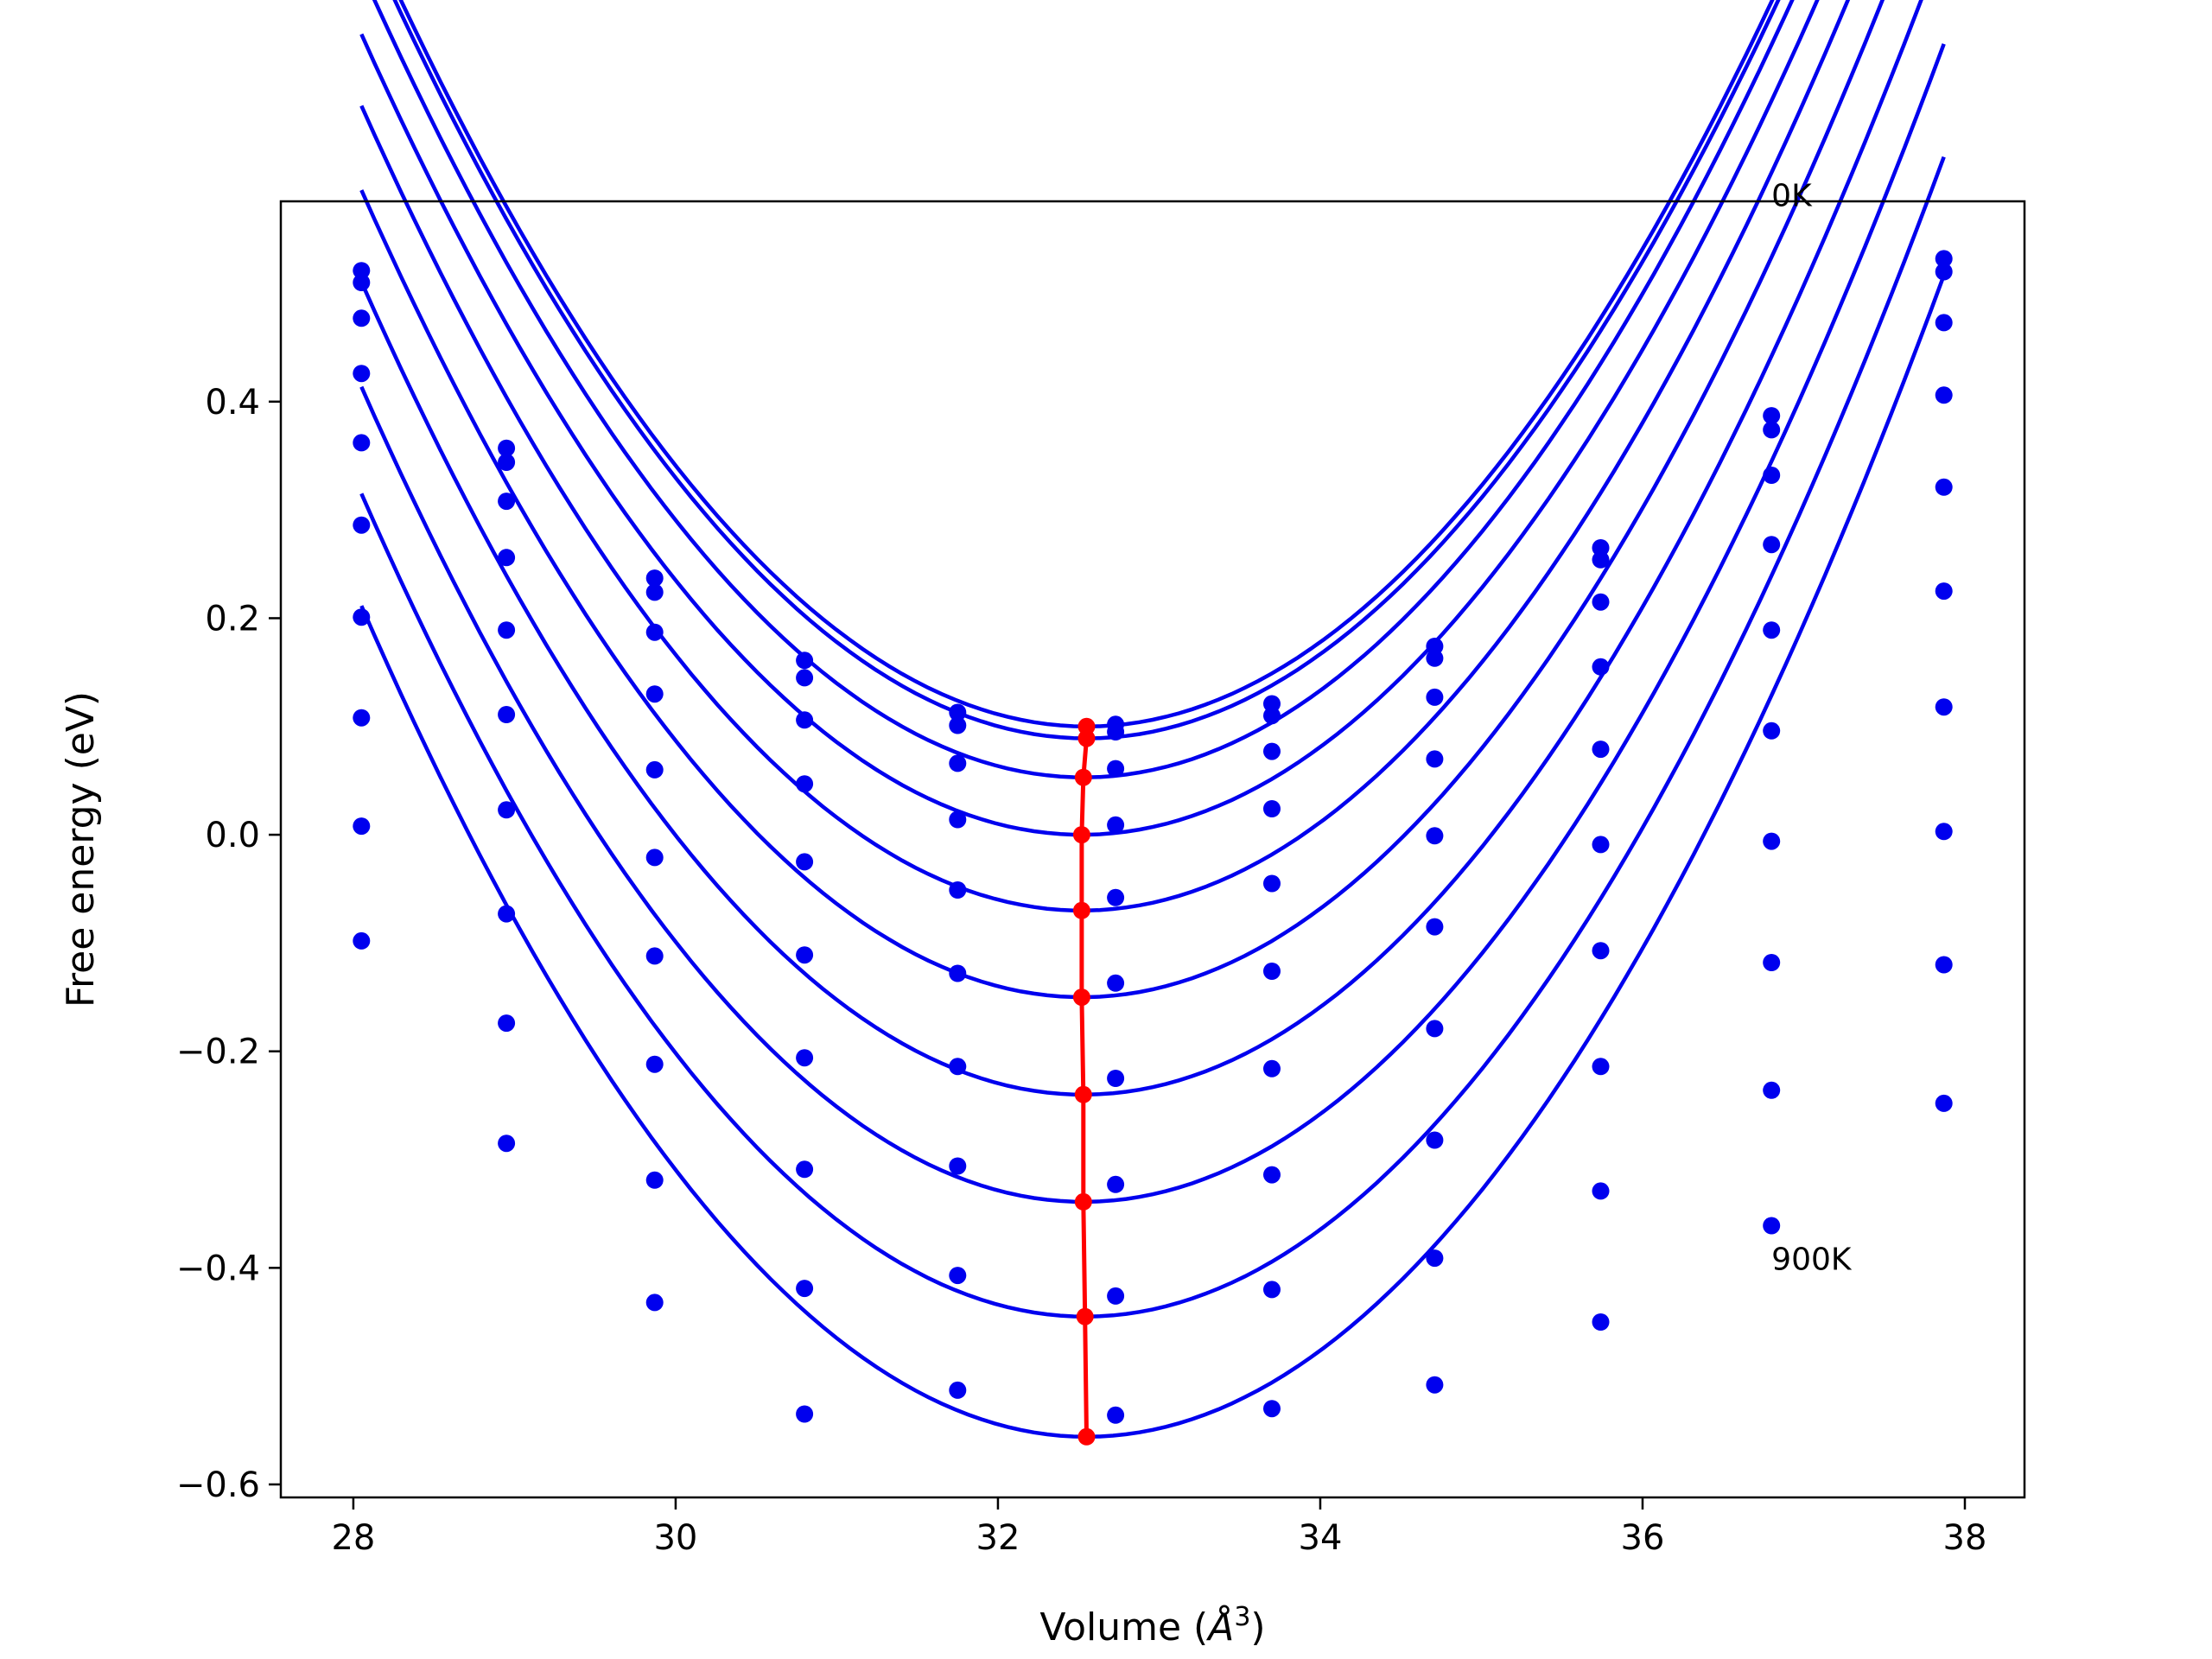 The width and height of the screenshot is (2212, 1659). I want to click on x-tick-label: 38, so click(1965, 1538).